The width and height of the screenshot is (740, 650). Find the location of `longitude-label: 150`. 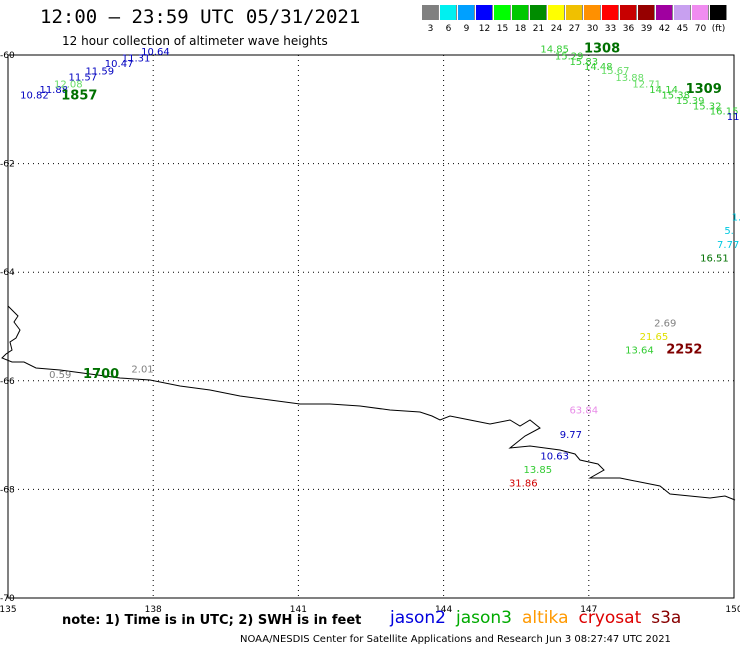

longitude-label: 150 is located at coordinates (732, 610).